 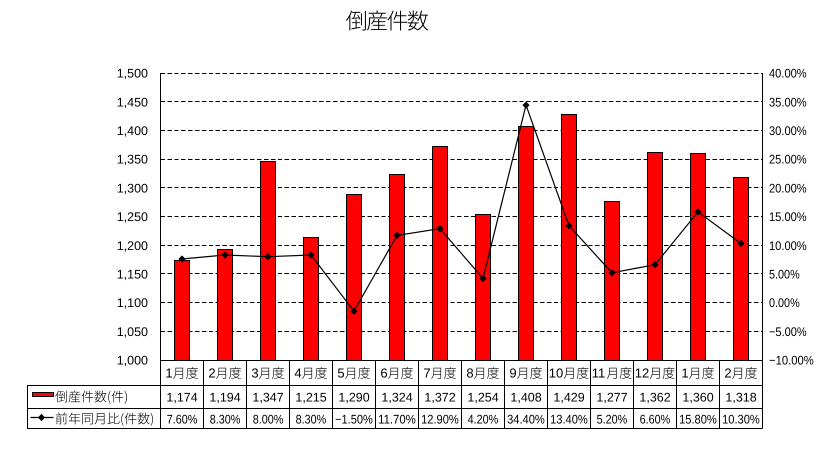 What do you see at coordinates (512, 373) in the screenshot?
I see `svg-text: 9` at bounding box center [512, 373].